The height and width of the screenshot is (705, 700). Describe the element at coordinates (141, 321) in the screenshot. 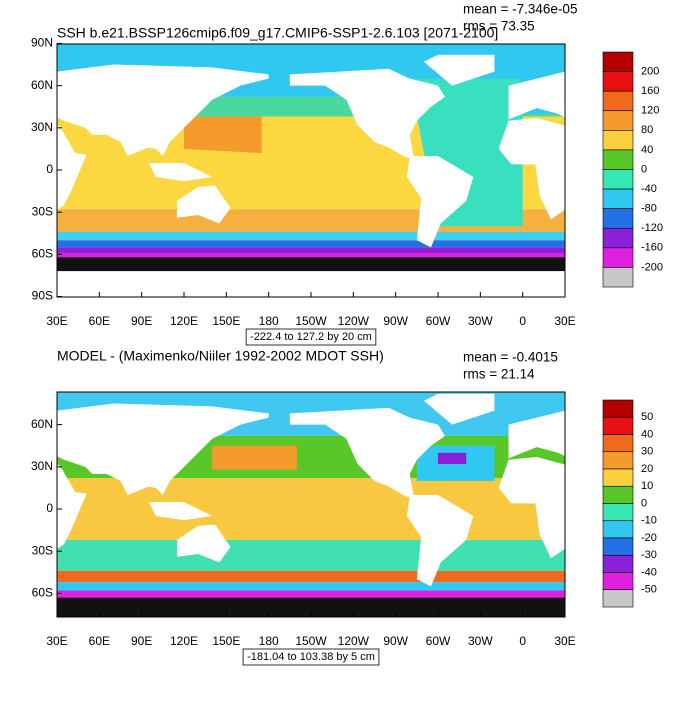

I see `lon-label: 90E` at that location.